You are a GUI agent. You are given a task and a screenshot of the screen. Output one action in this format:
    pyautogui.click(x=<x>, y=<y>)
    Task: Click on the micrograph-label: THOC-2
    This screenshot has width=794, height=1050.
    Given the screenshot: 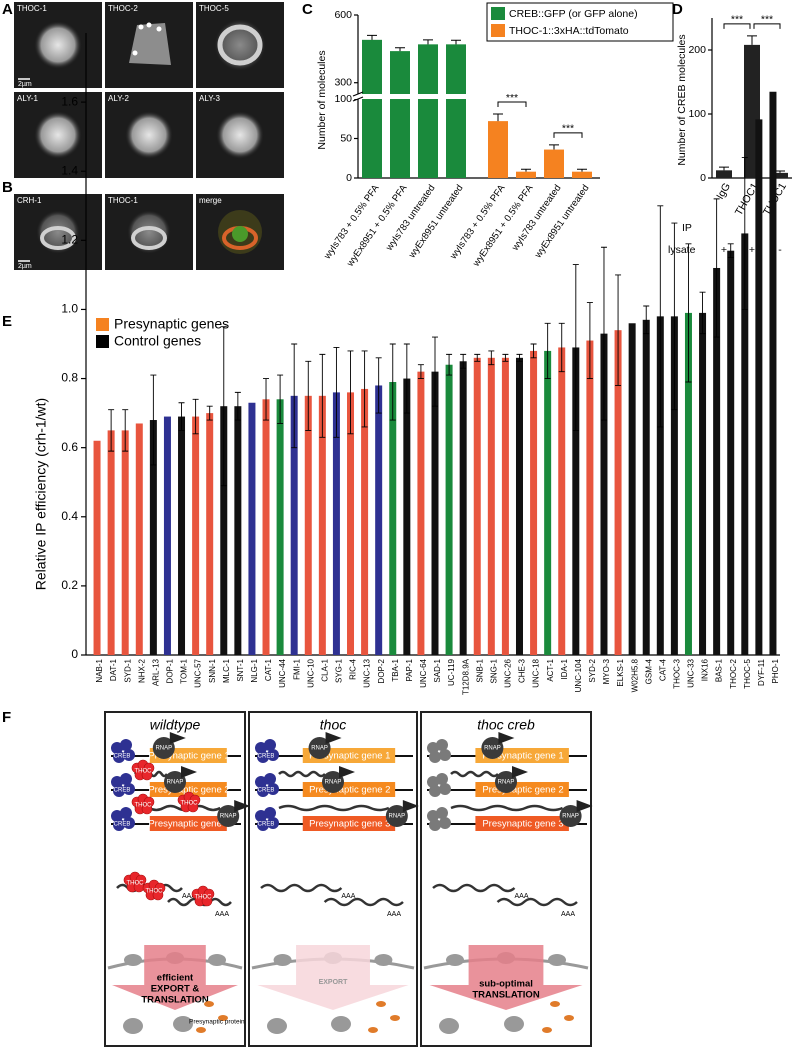 What is the action you would take?
    pyautogui.click(x=123, y=8)
    